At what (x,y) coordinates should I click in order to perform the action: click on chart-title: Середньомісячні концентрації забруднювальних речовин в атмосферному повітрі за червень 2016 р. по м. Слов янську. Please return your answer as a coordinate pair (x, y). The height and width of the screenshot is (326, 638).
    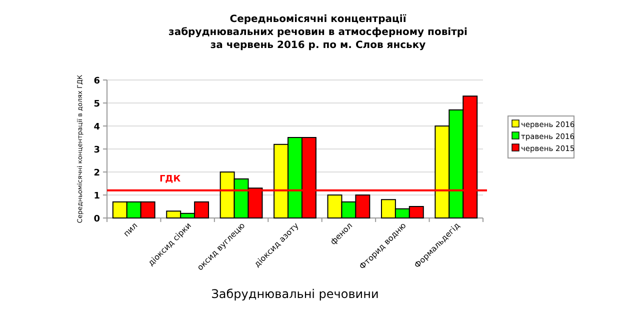
    Looking at the image, I should click on (318, 32).